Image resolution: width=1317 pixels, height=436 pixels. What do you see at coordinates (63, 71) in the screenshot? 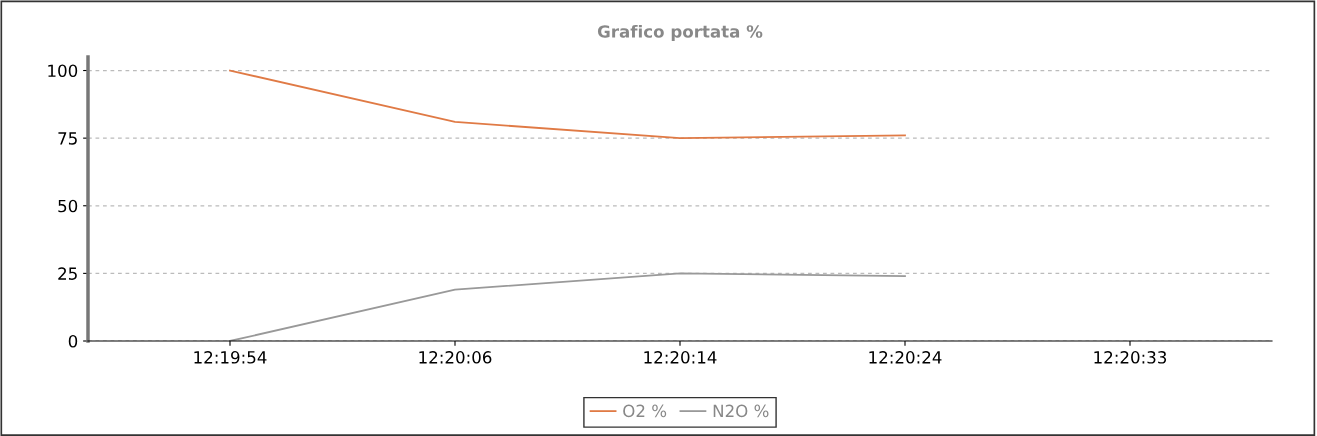
I see `y-tick-label: 100` at bounding box center [63, 71].